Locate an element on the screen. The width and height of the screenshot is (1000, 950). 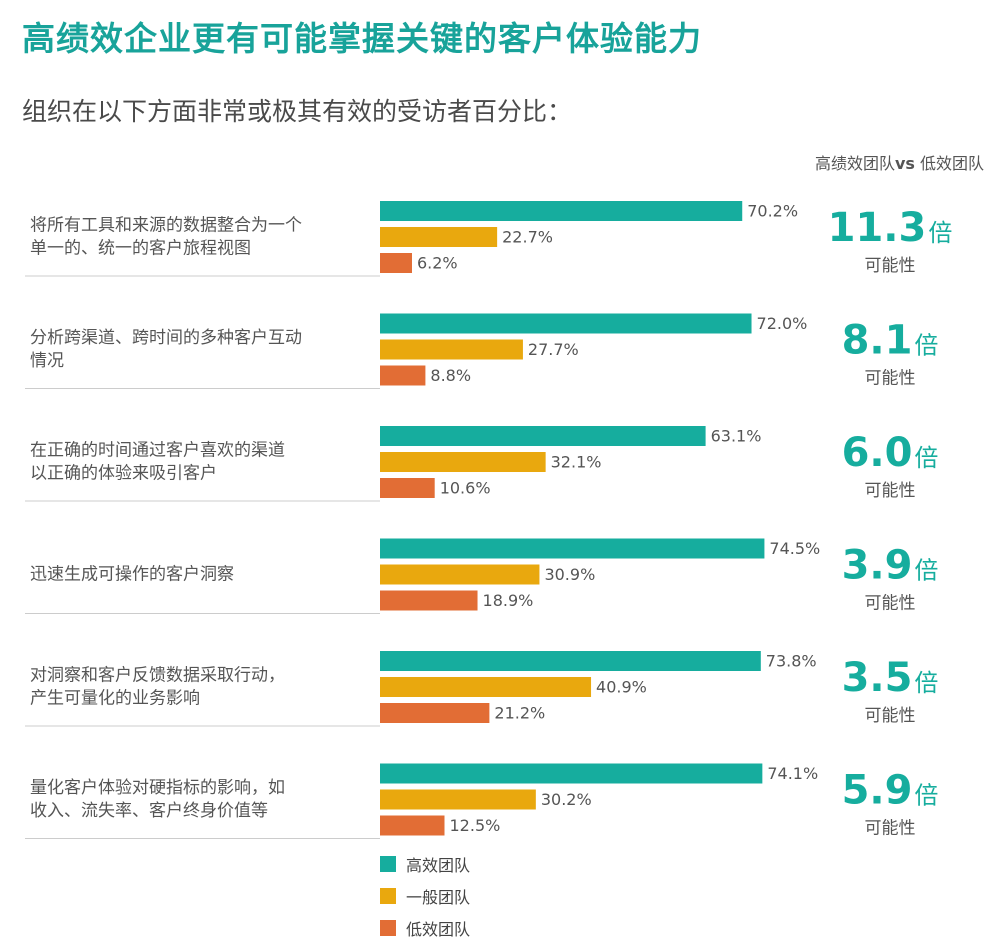
ratio-number: 5.9 is located at coordinates (877, 791).